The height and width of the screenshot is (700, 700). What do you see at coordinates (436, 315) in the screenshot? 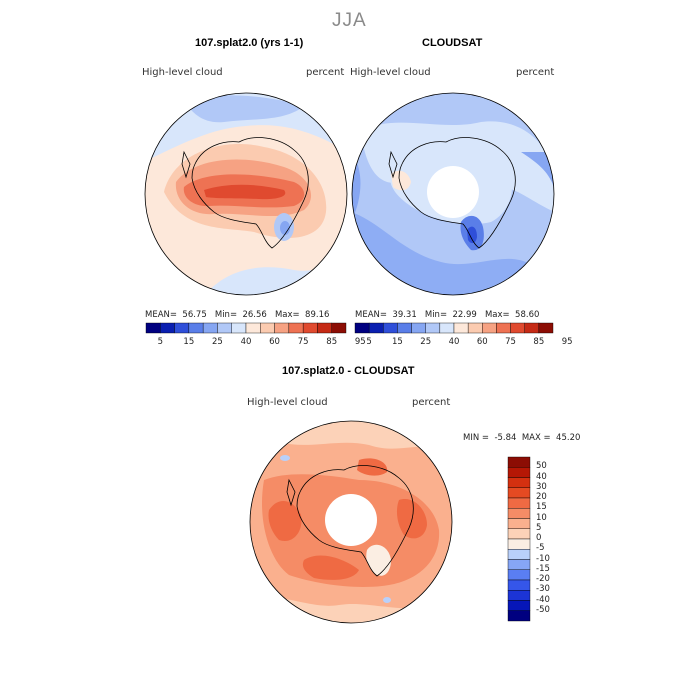
I see `panel2-min-label: Min=` at bounding box center [436, 315].